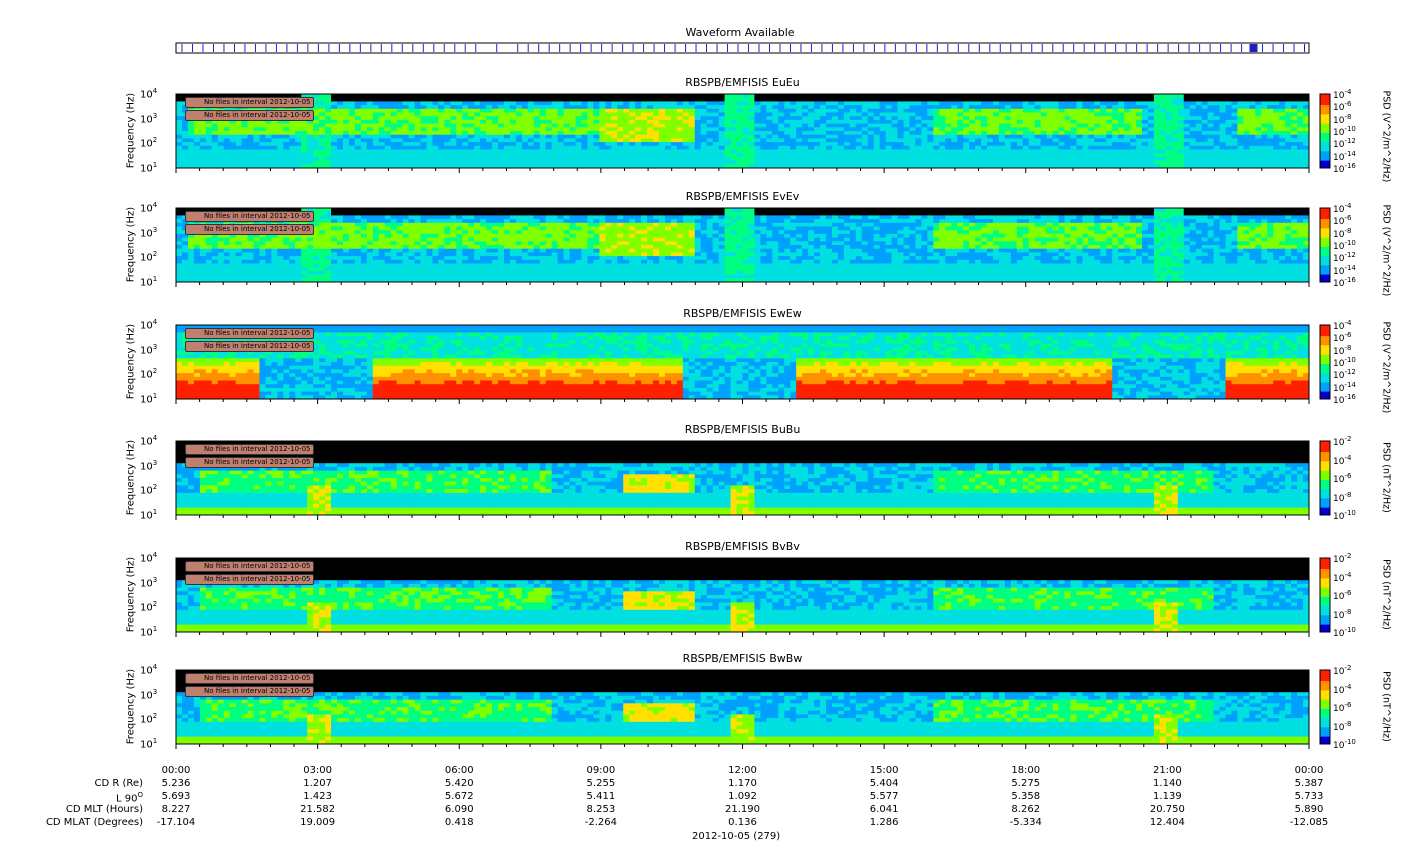 The width and height of the screenshot is (1408, 859). Describe the element at coordinates (884, 809) in the screenshot. I see `ephemeris-value: 6.041` at that location.